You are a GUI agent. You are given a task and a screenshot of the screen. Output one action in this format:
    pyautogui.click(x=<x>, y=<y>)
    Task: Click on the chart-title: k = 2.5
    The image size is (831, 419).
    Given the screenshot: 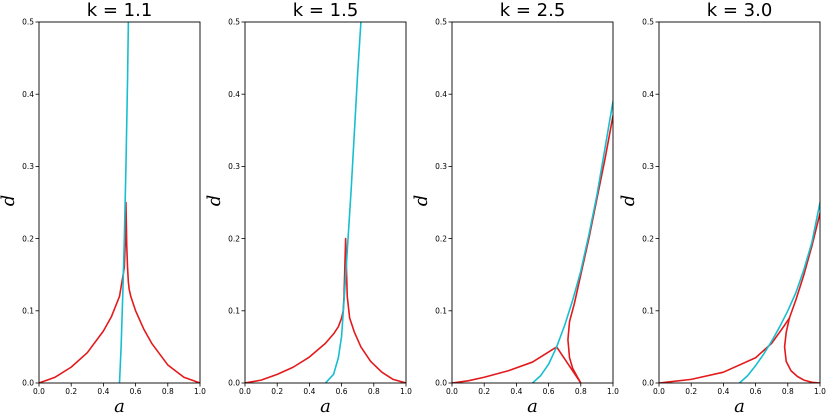 What is the action you would take?
    pyautogui.click(x=533, y=10)
    